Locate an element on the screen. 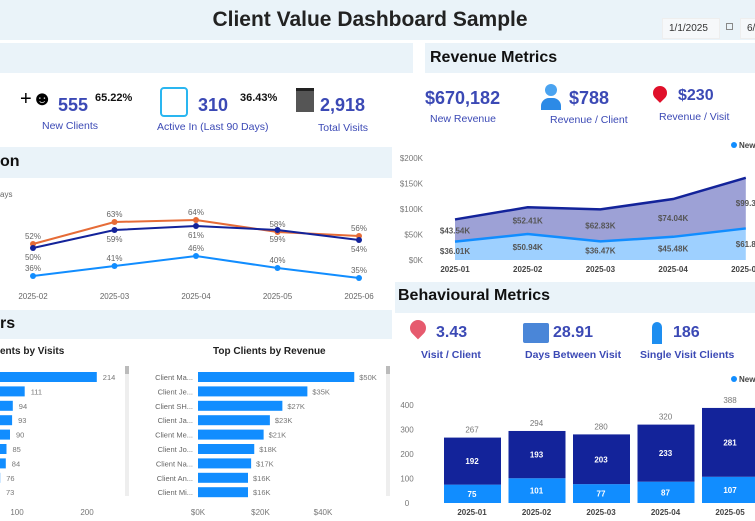 This screenshot has width=755, height=521. data-label: 85 is located at coordinates (17, 449).